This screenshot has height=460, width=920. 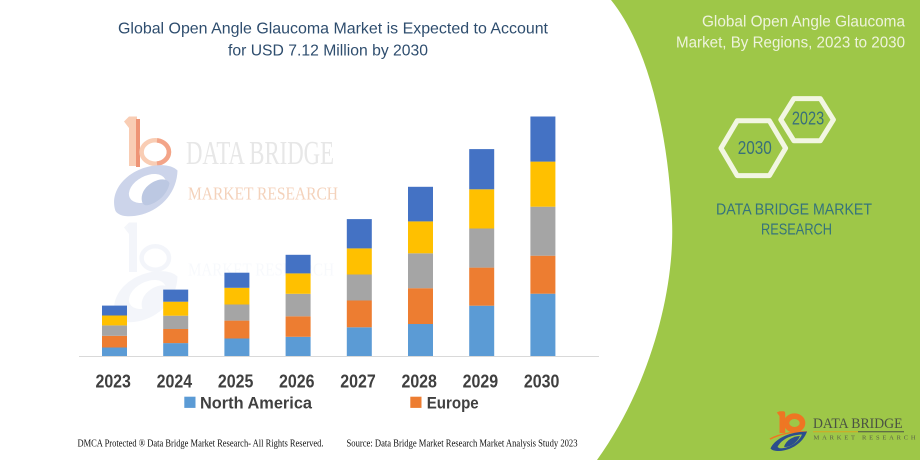 What do you see at coordinates (297, 382) in the screenshot?
I see `svg-text: 2026` at bounding box center [297, 382].